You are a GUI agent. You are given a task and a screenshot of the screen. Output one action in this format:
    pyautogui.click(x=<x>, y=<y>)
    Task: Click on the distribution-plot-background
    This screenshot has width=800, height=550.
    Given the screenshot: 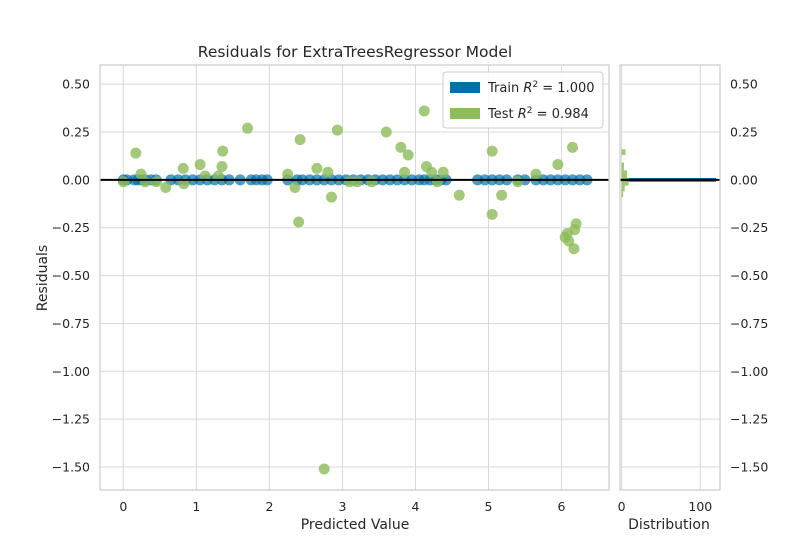 What is the action you would take?
    pyautogui.click(x=670, y=277)
    